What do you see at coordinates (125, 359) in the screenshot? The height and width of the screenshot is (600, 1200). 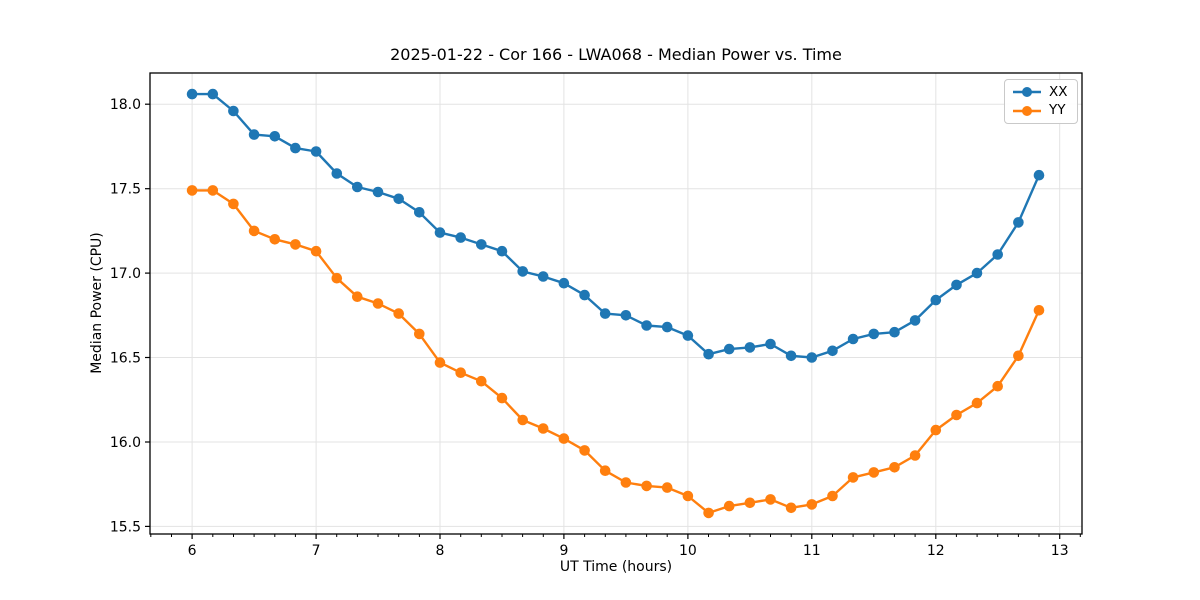 I see `y-tick-label: 16.5` at bounding box center [125, 359].